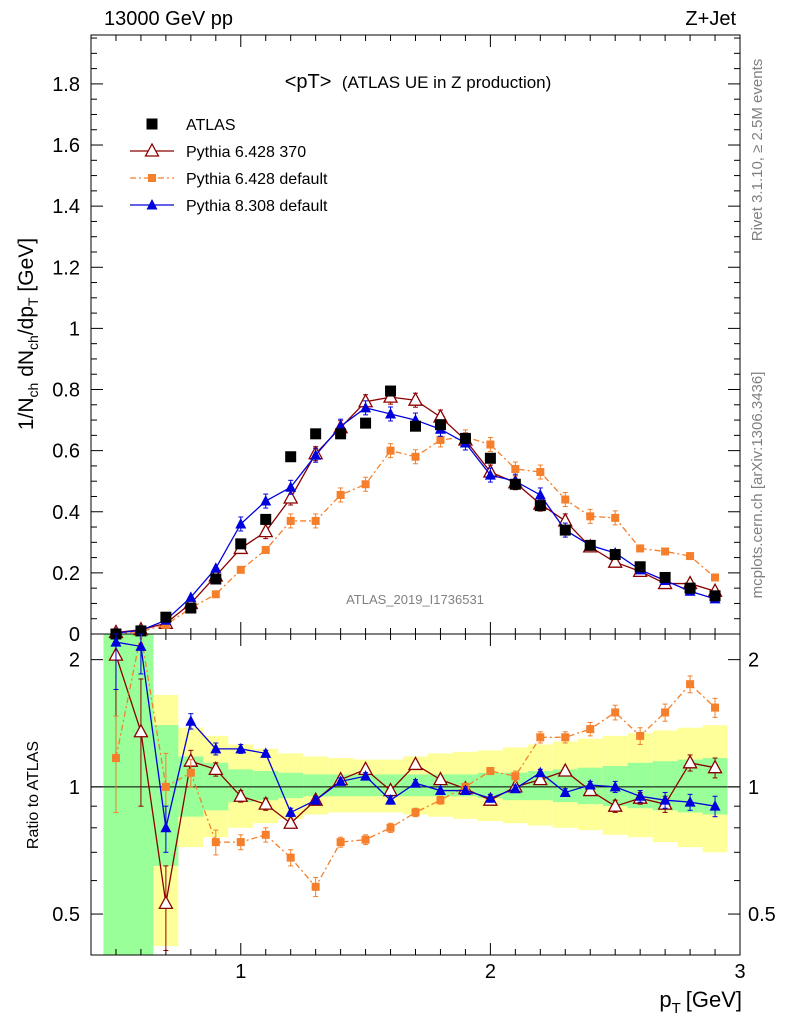  Describe the element at coordinates (26, 320) in the screenshot. I see `y-label-part: /dp` at that location.